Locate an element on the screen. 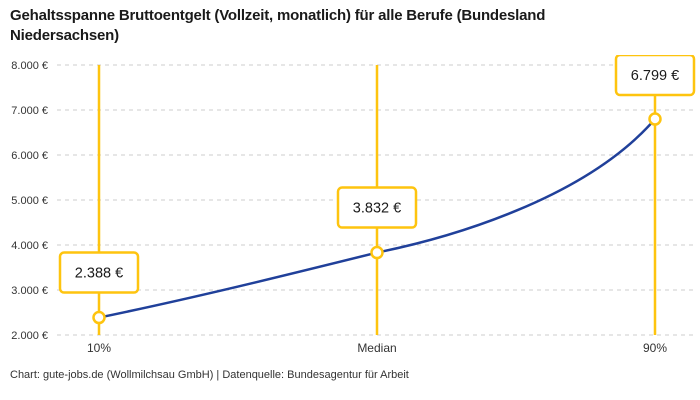  value-label: 3.832 € is located at coordinates (377, 209).